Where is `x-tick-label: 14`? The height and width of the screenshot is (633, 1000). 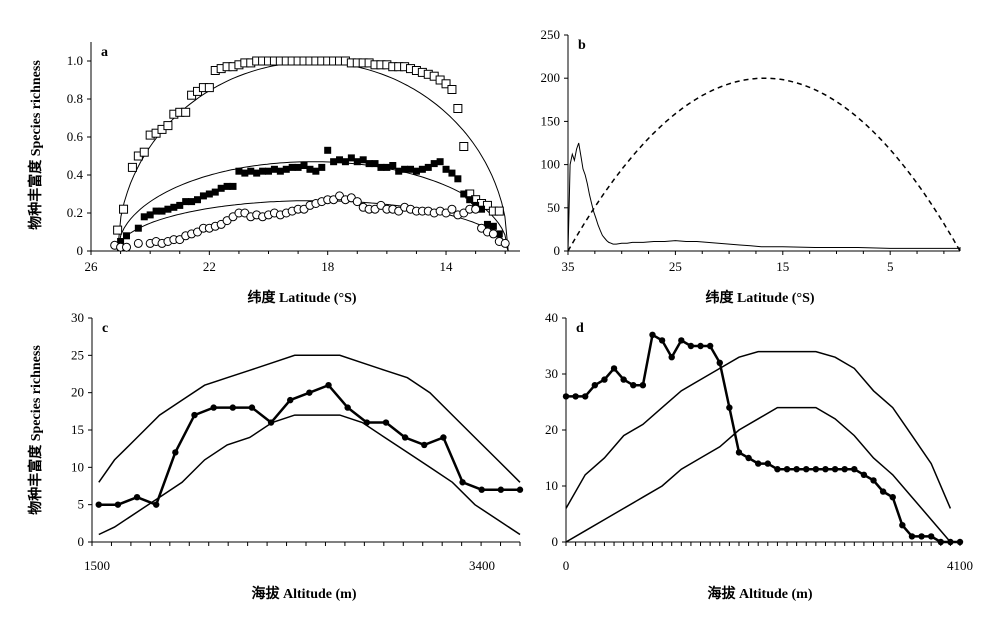 x-tick-label: 14 is located at coordinates (447, 266).